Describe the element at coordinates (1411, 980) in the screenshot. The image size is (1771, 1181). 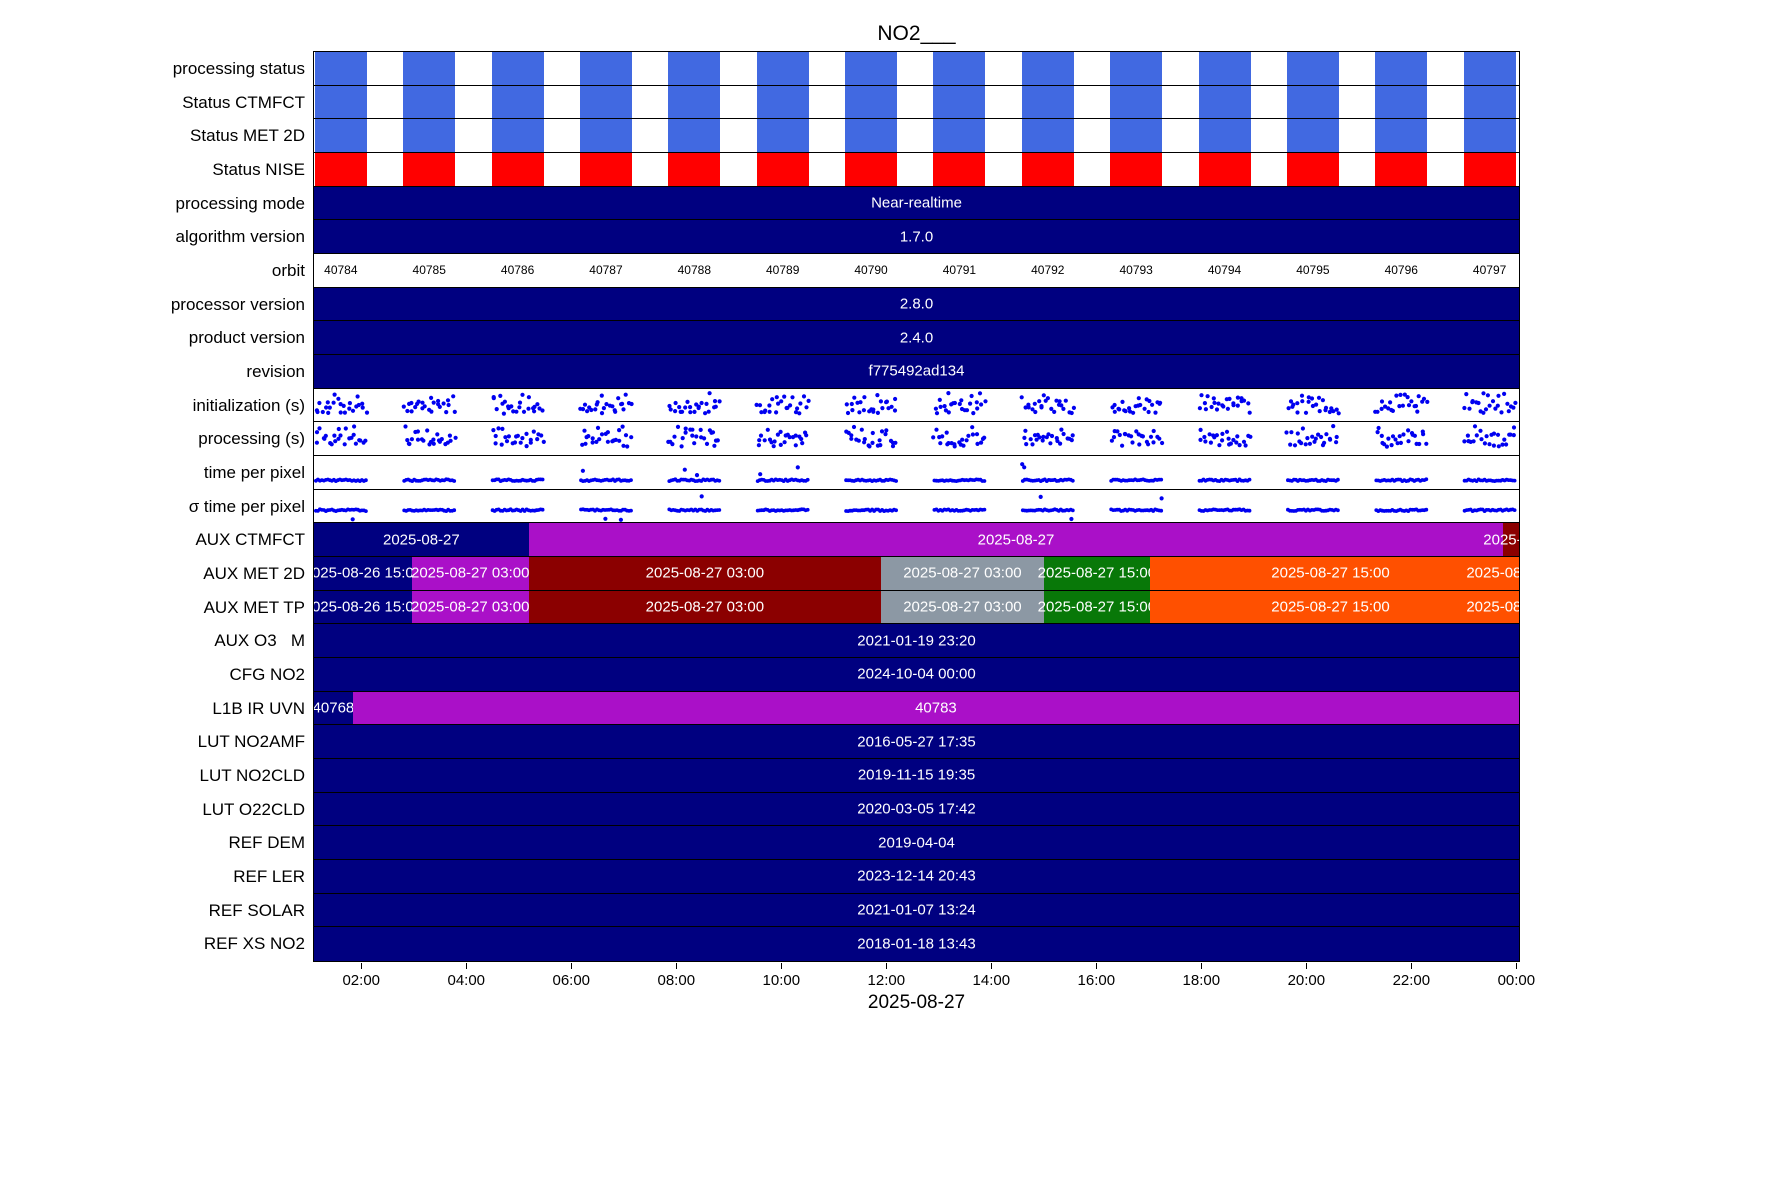
I see `x-tick-label: 22:00` at that location.